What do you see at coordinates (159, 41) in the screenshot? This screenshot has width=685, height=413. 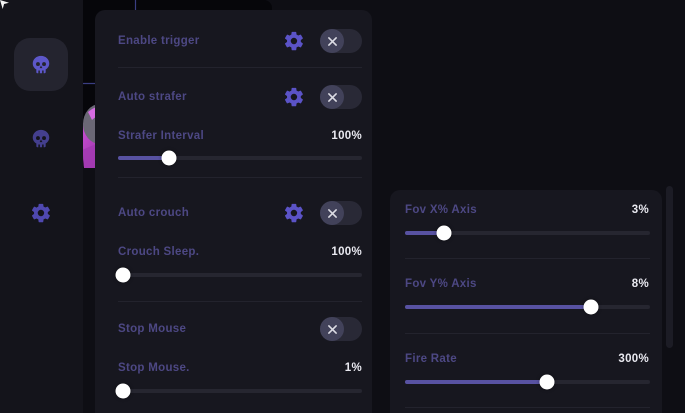 I see `feature-label: Enable trigger` at bounding box center [159, 41].